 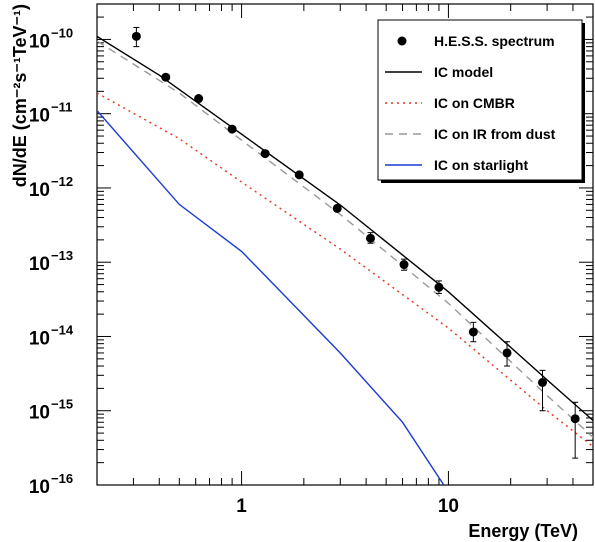 I want to click on legend-item: IC on IR from dust, so click(x=470, y=134).